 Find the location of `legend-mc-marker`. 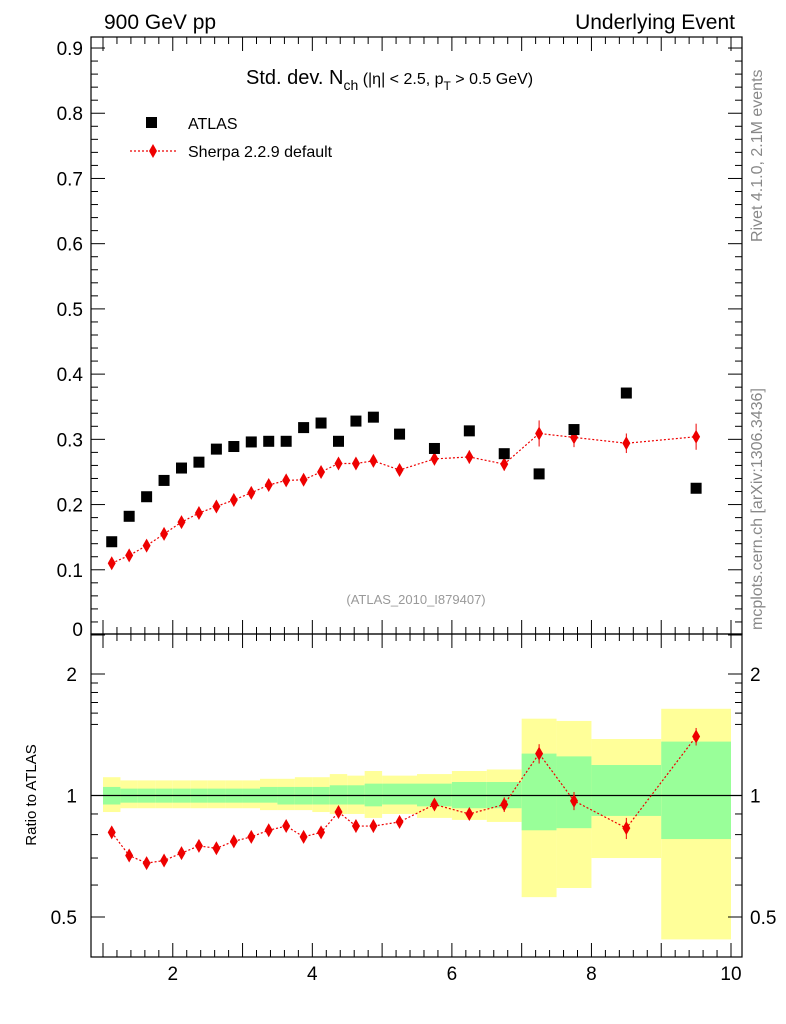

legend-mc-marker is located at coordinates (153, 151).